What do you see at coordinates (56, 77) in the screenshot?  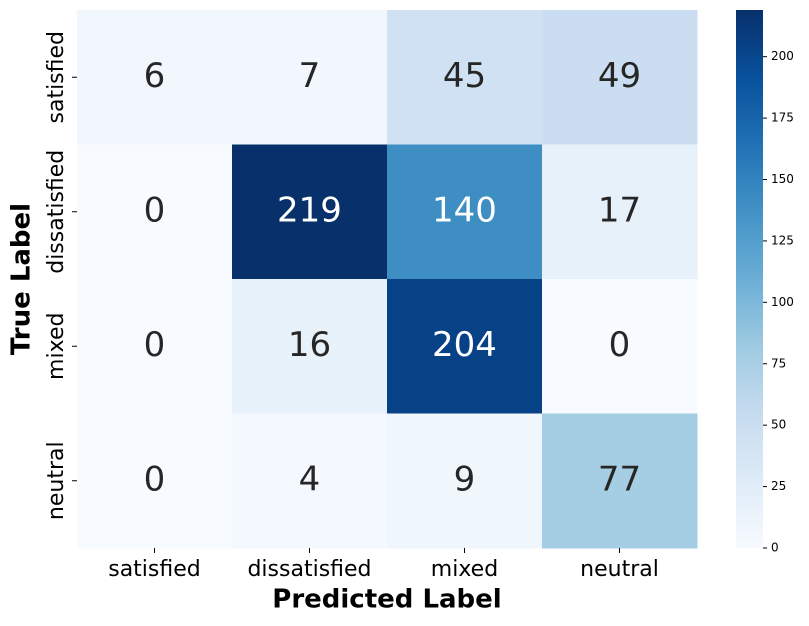 I see `y-tick-label: satisfied` at bounding box center [56, 77].